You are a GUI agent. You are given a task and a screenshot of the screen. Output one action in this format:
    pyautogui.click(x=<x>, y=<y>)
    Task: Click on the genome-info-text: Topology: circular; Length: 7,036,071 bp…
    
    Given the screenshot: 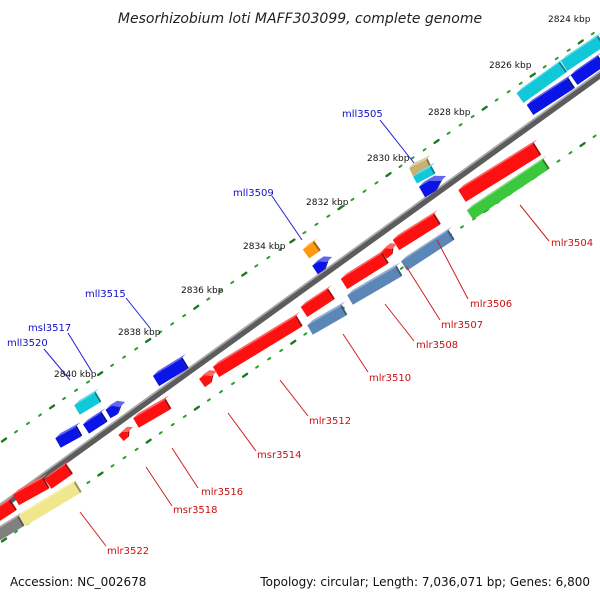 What is the action you would take?
    pyautogui.click(x=424, y=582)
    